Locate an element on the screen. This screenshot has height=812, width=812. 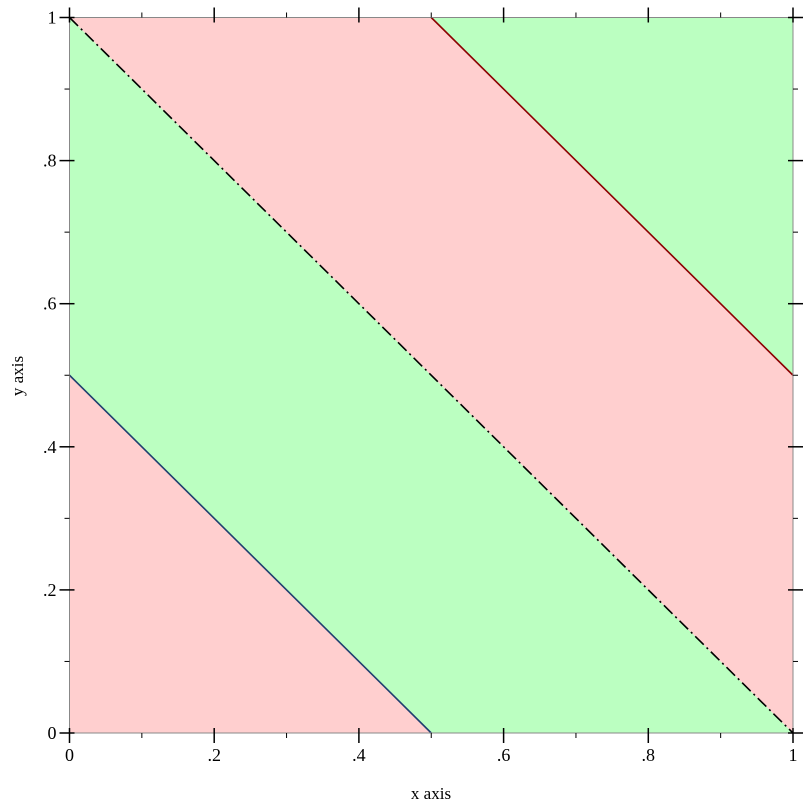
x-tick-label: 1 is located at coordinates (793, 755).